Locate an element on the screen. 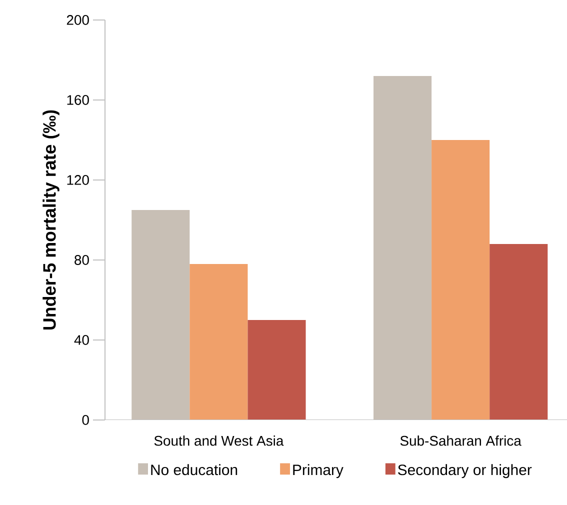 This screenshot has width=567, height=505. y-tick-label: 160 is located at coordinates (78, 100).